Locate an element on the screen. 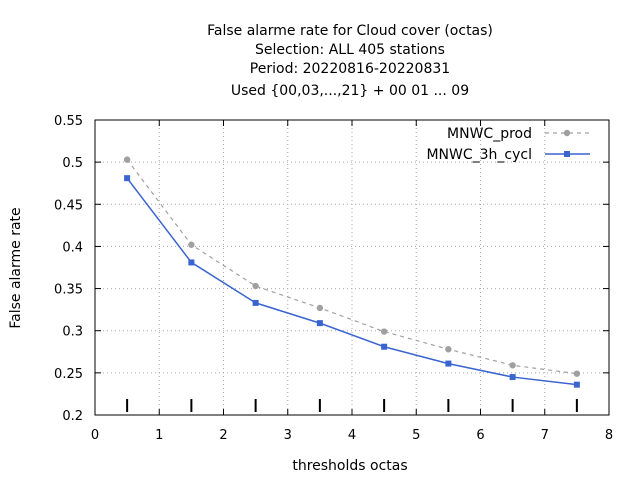 This screenshot has height=484, width=640. y-tick-label: 0.5 is located at coordinates (72, 163).